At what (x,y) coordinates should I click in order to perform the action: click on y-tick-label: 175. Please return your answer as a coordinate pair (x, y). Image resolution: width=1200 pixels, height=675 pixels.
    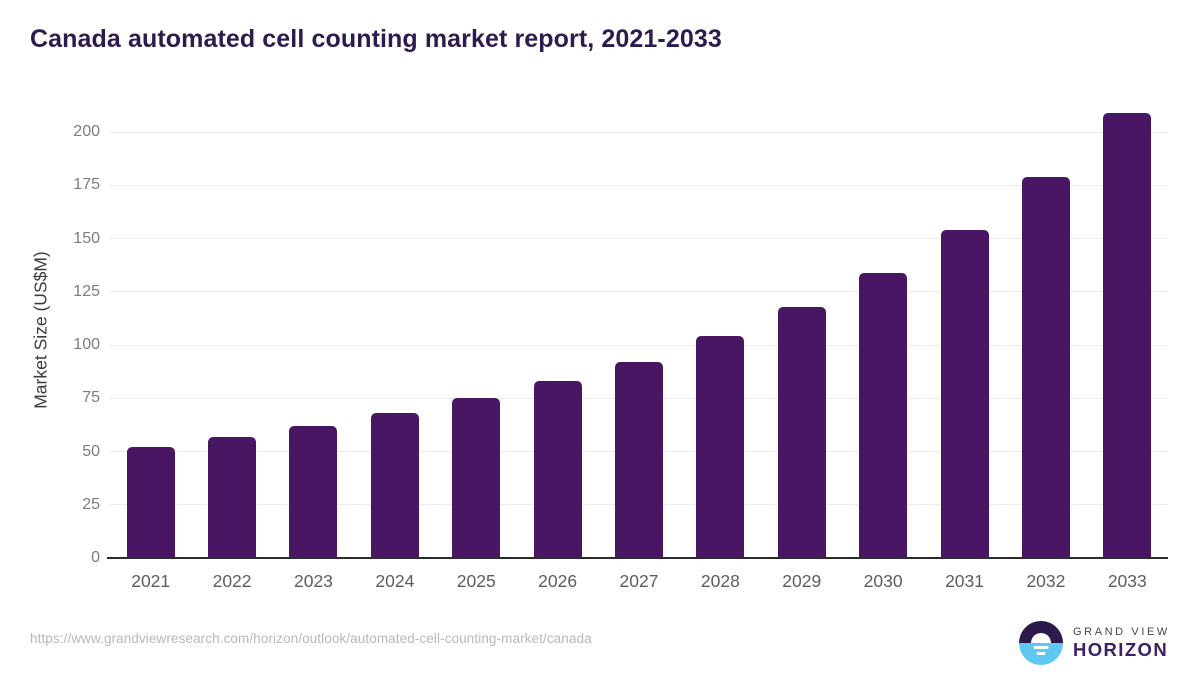
    Looking at the image, I should click on (86, 185).